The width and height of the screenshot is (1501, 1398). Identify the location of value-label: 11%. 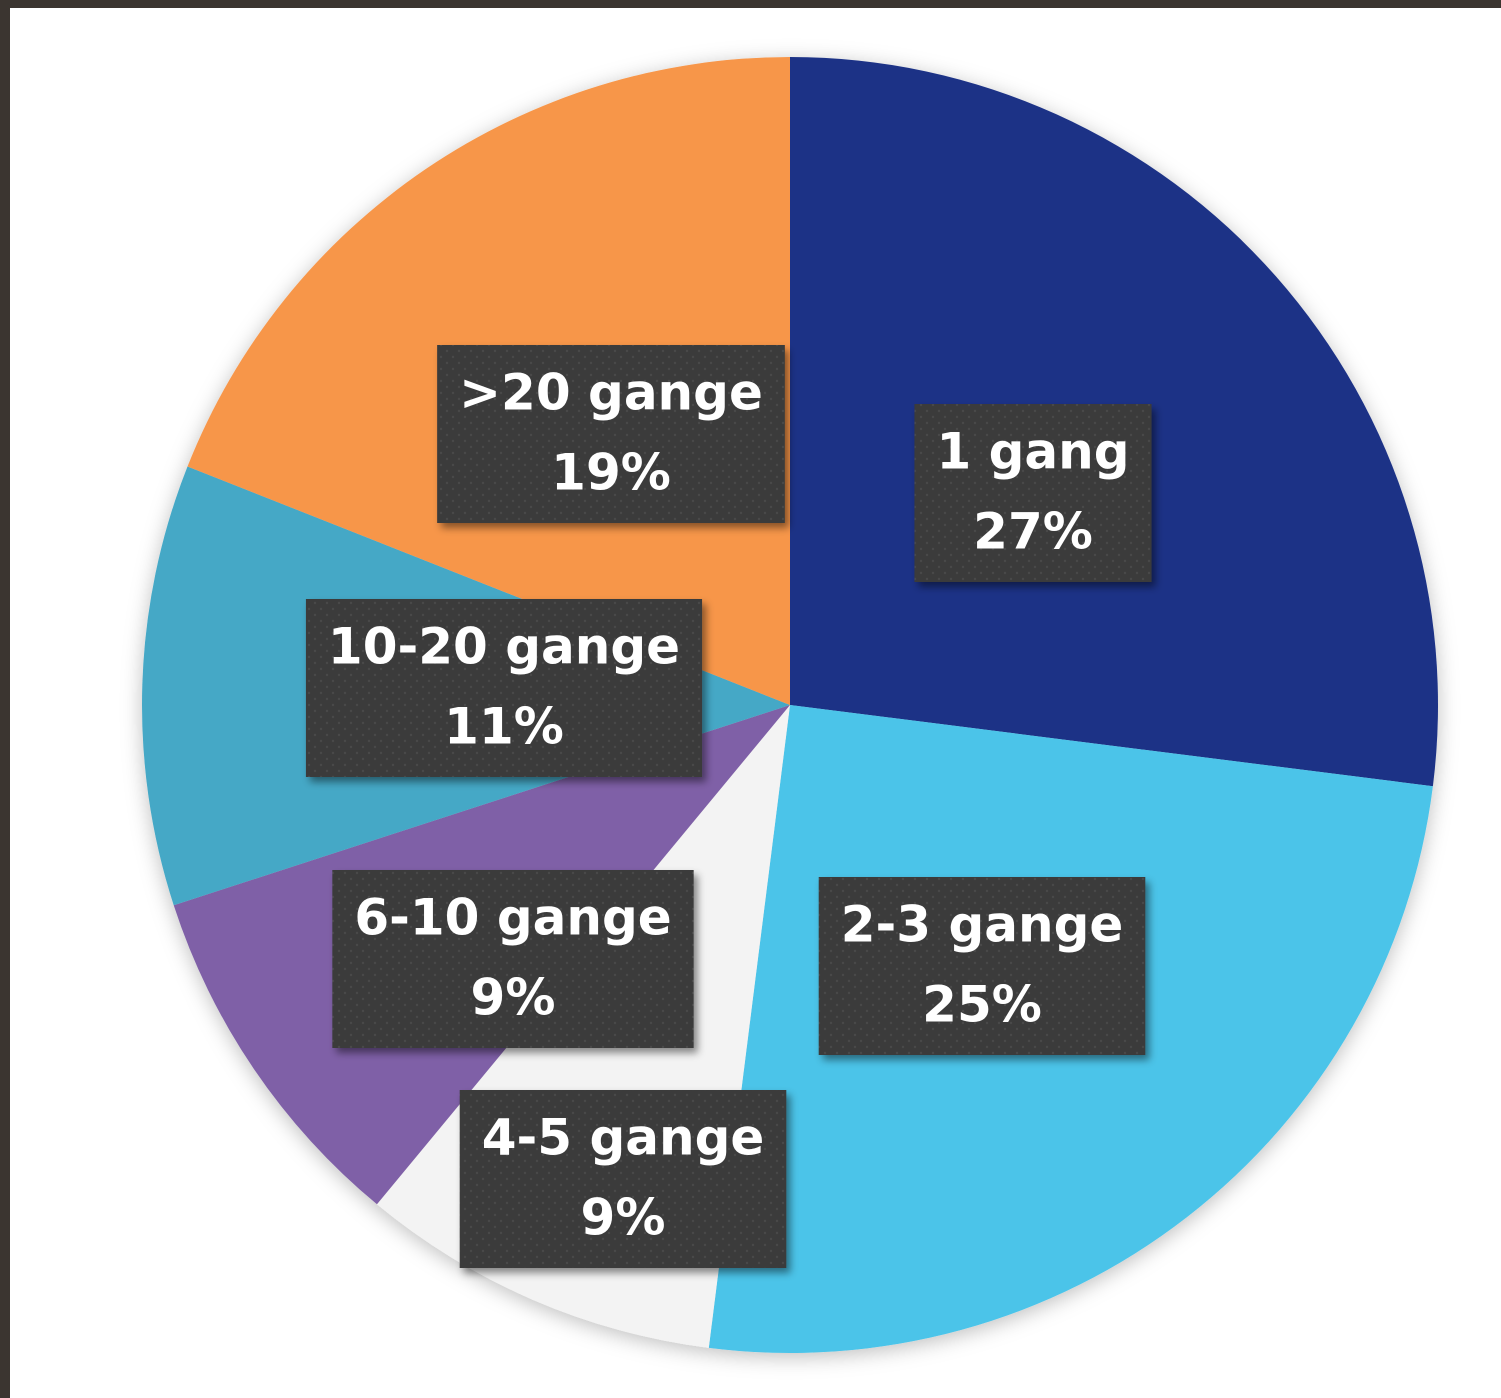
(504, 727).